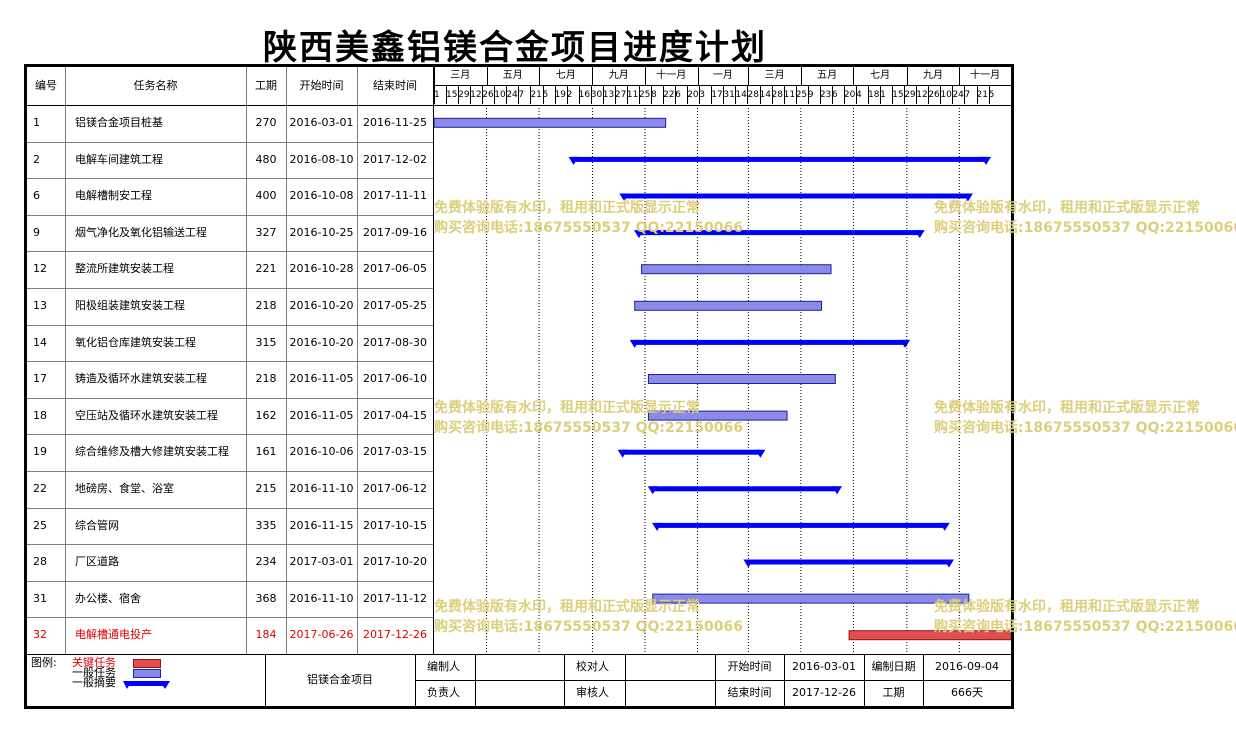  What do you see at coordinates (395, 525) in the screenshot?
I see `task-end: 2017-10-15` at bounding box center [395, 525].